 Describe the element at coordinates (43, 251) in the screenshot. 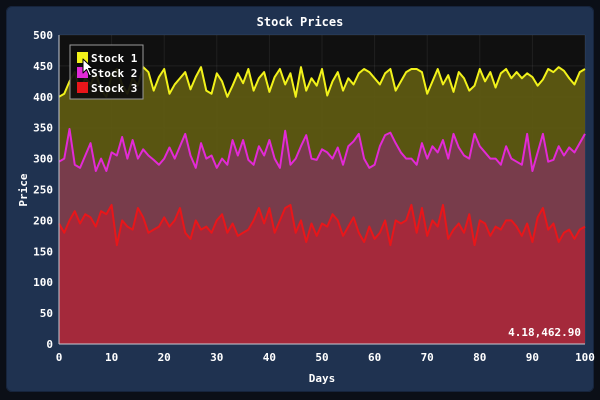

I see `y-tick-label: 150` at that location.